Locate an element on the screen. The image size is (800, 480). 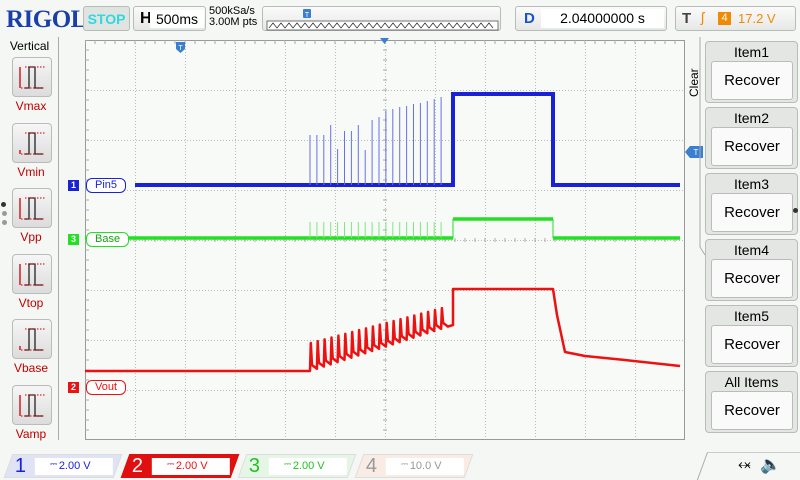
trigger-level-marker: T is located at coordinates (694, 152).